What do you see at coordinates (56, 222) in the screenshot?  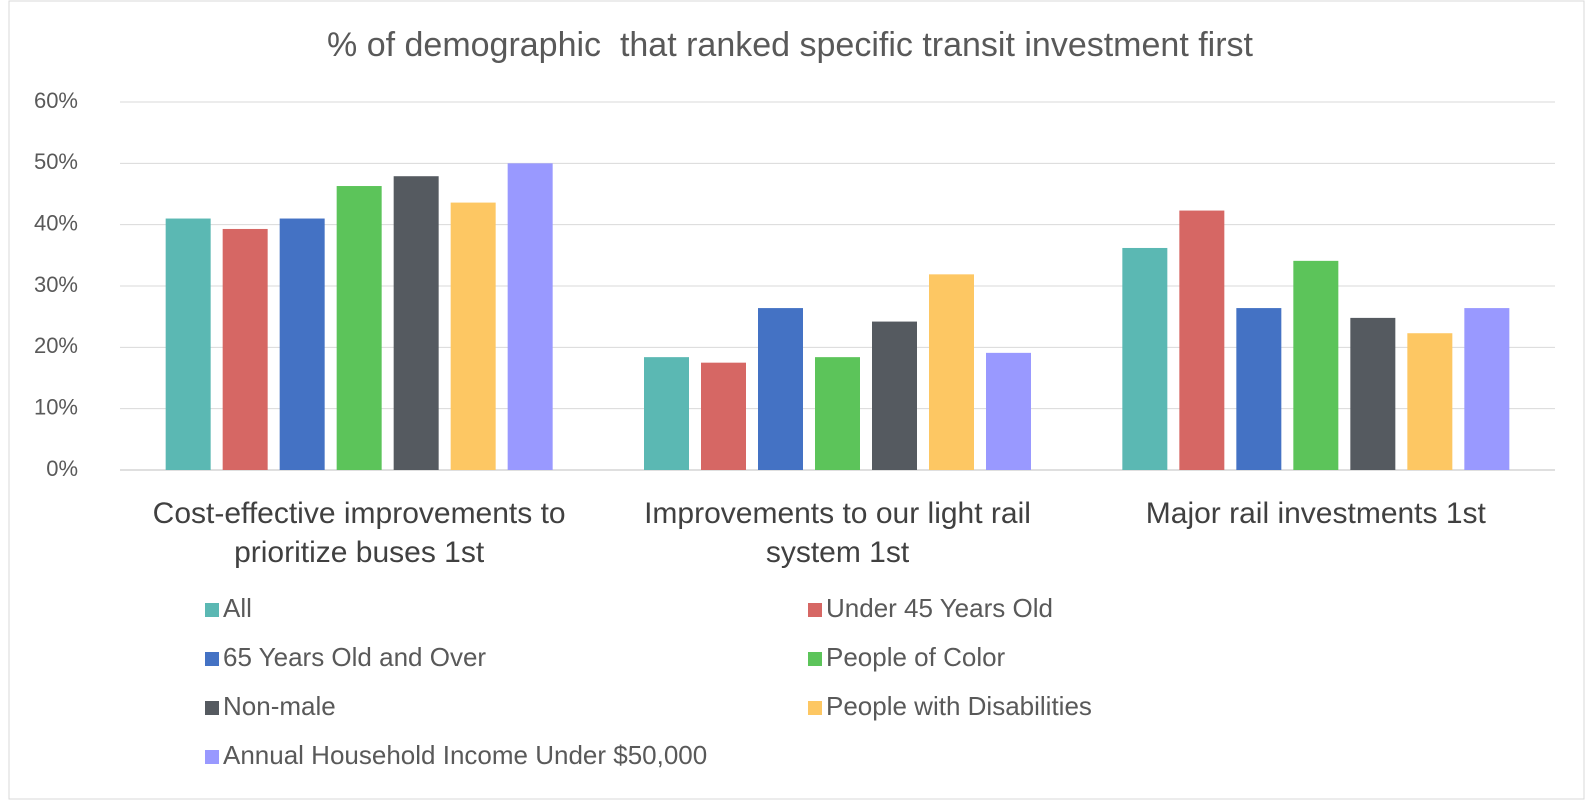 I see `y-tick-label: 40%` at bounding box center [56, 222].